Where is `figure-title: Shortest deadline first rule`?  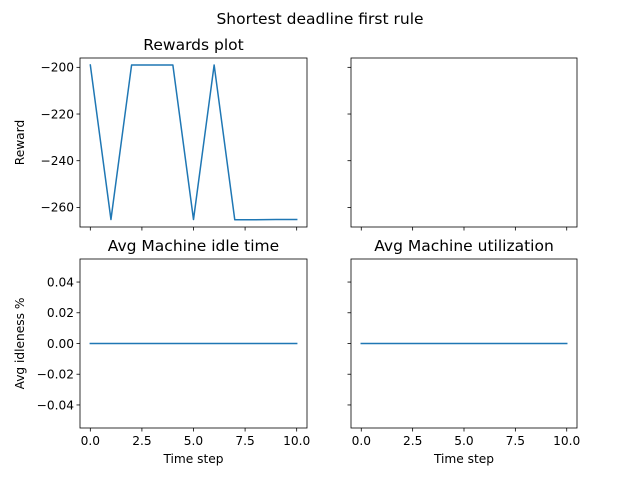 figure-title: Shortest deadline first rule is located at coordinates (319, 19).